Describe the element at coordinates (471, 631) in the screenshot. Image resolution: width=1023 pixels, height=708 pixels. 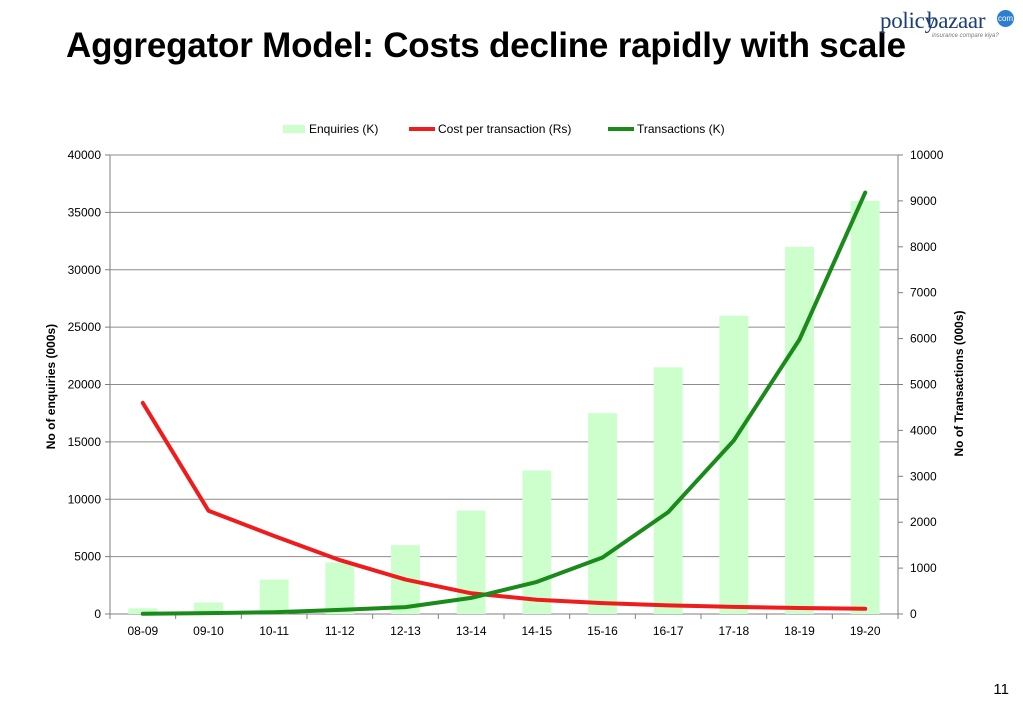
I see `x-tick-label: 13-14` at that location.